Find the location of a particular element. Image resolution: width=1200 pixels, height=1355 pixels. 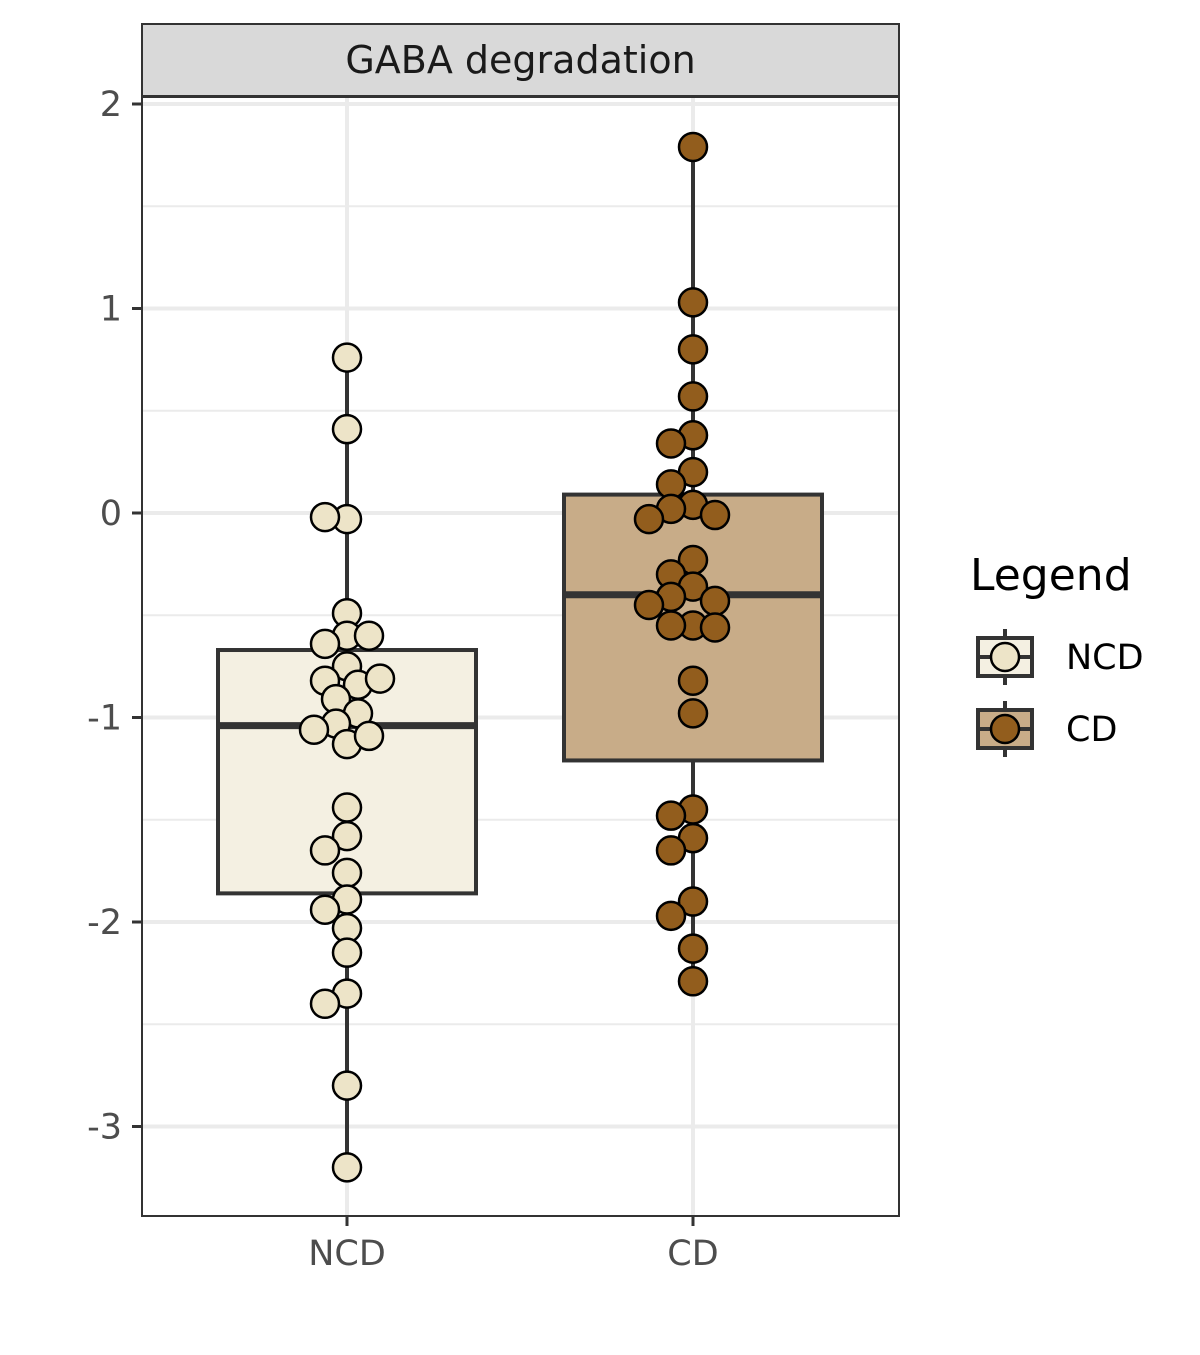

facet-strip is located at coordinates (520, 60).